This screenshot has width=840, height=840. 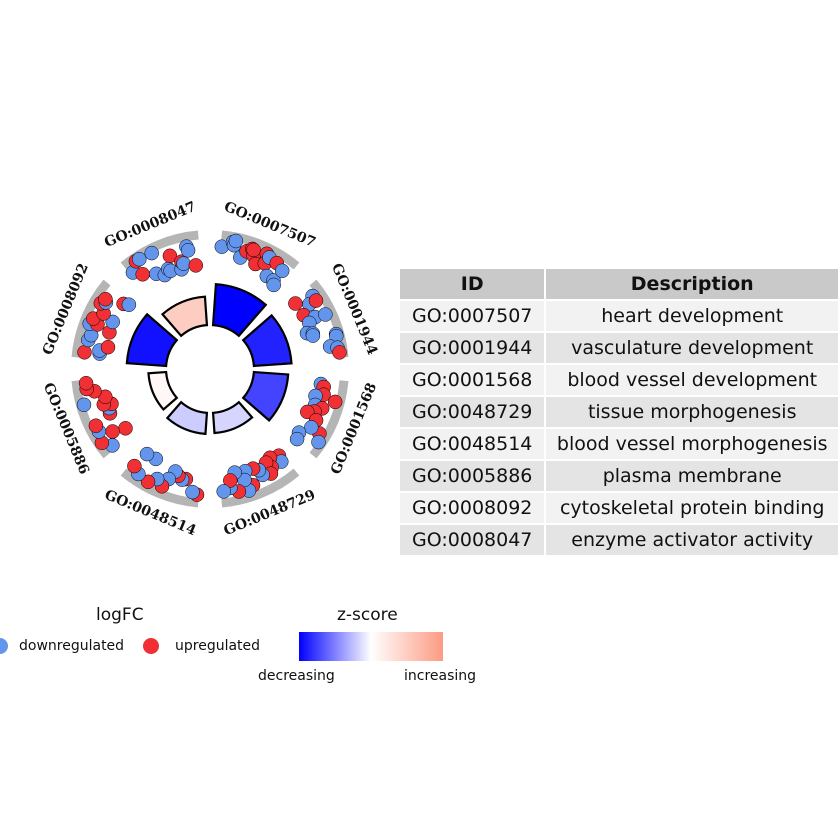 I want to click on header-id: ID, so click(x=472, y=284).